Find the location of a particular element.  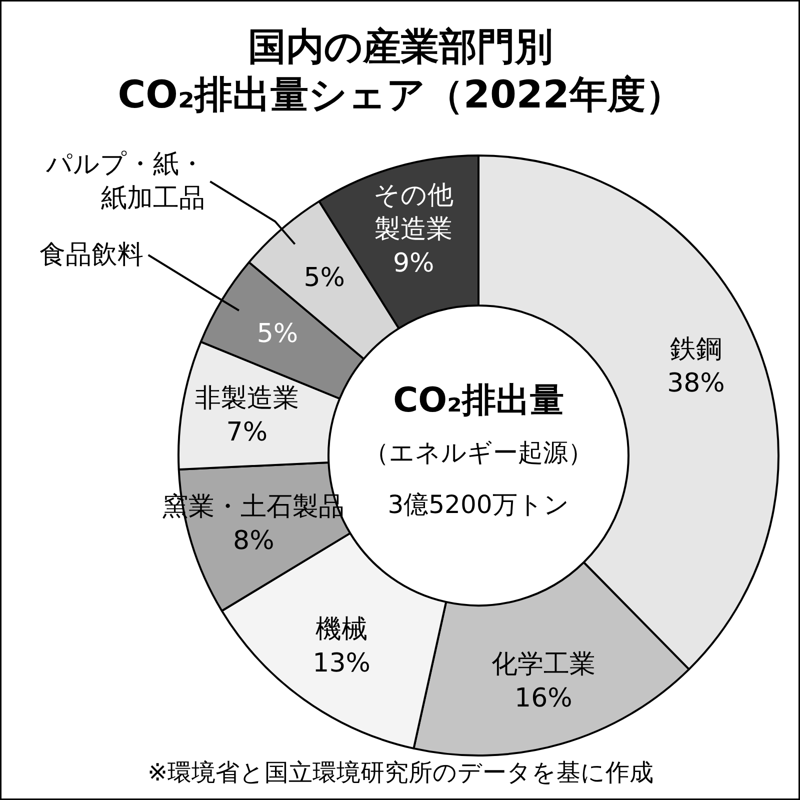

data-label: 13% is located at coordinates (341, 663).